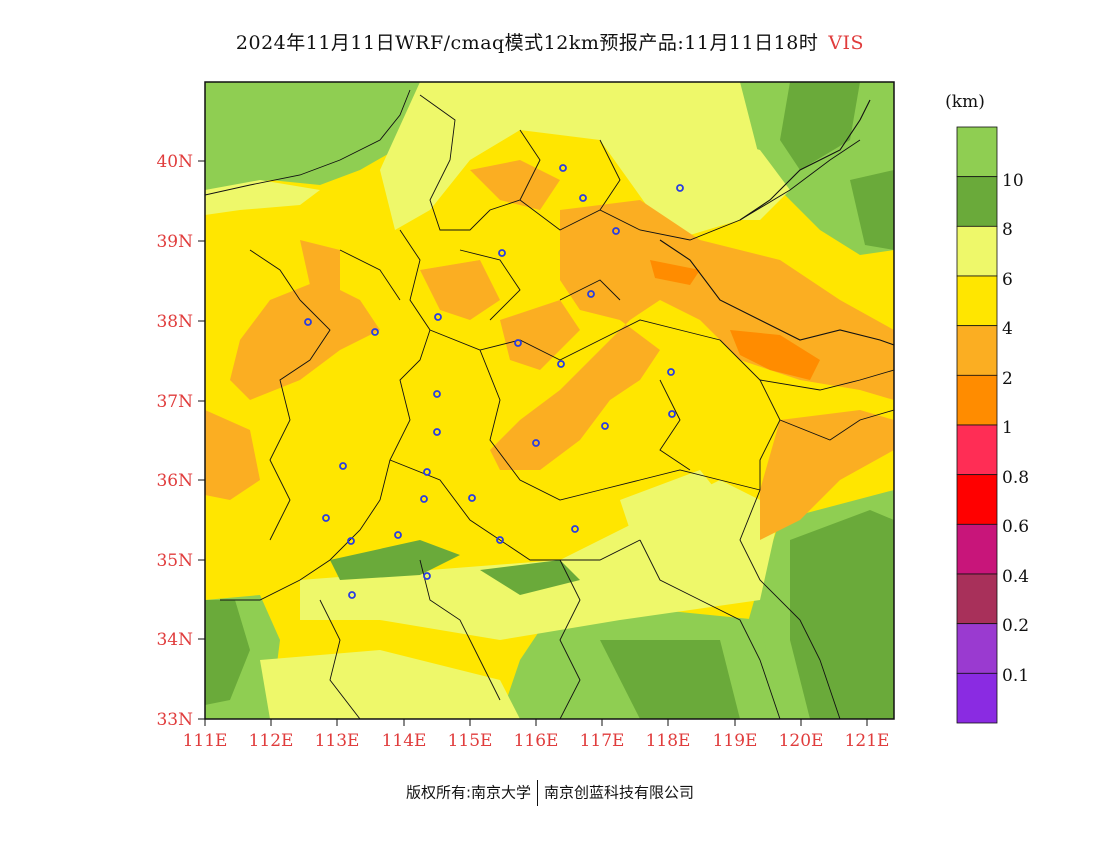  Describe the element at coordinates (602, 741) in the screenshot. I see `lon-tick-label: 117E` at that location.